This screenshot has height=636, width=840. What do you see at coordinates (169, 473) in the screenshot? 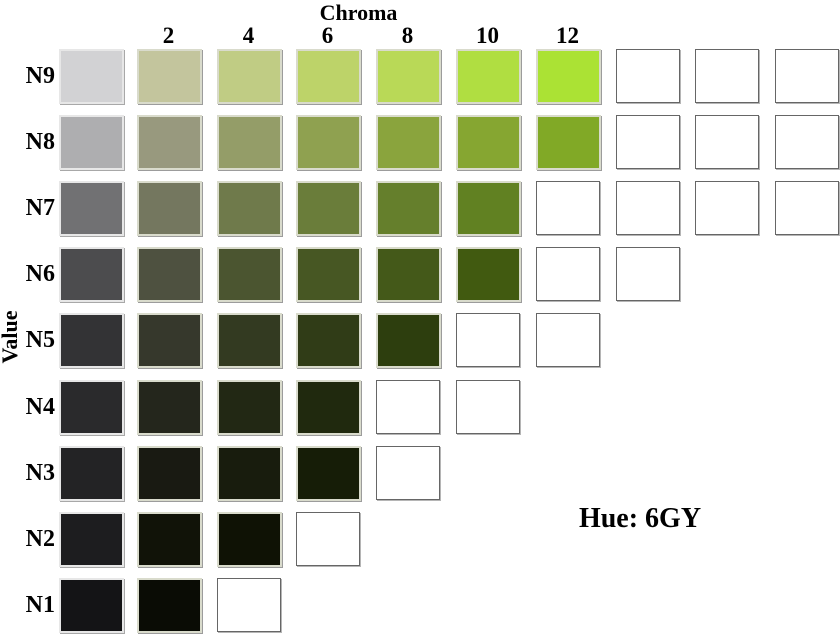
I see `color-swatch-N3-chroma2` at bounding box center [169, 473].